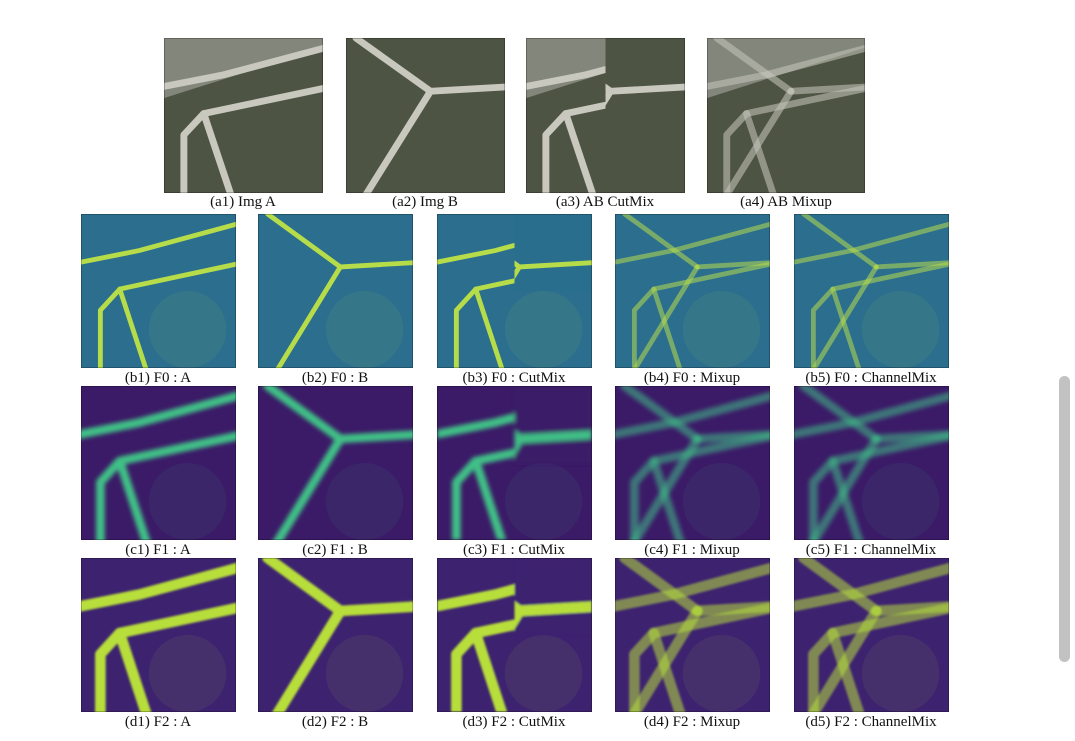 This screenshot has height=741, width=1075. I want to click on caption-c5: (c5) F1 : ChannelMix, so click(871, 550).